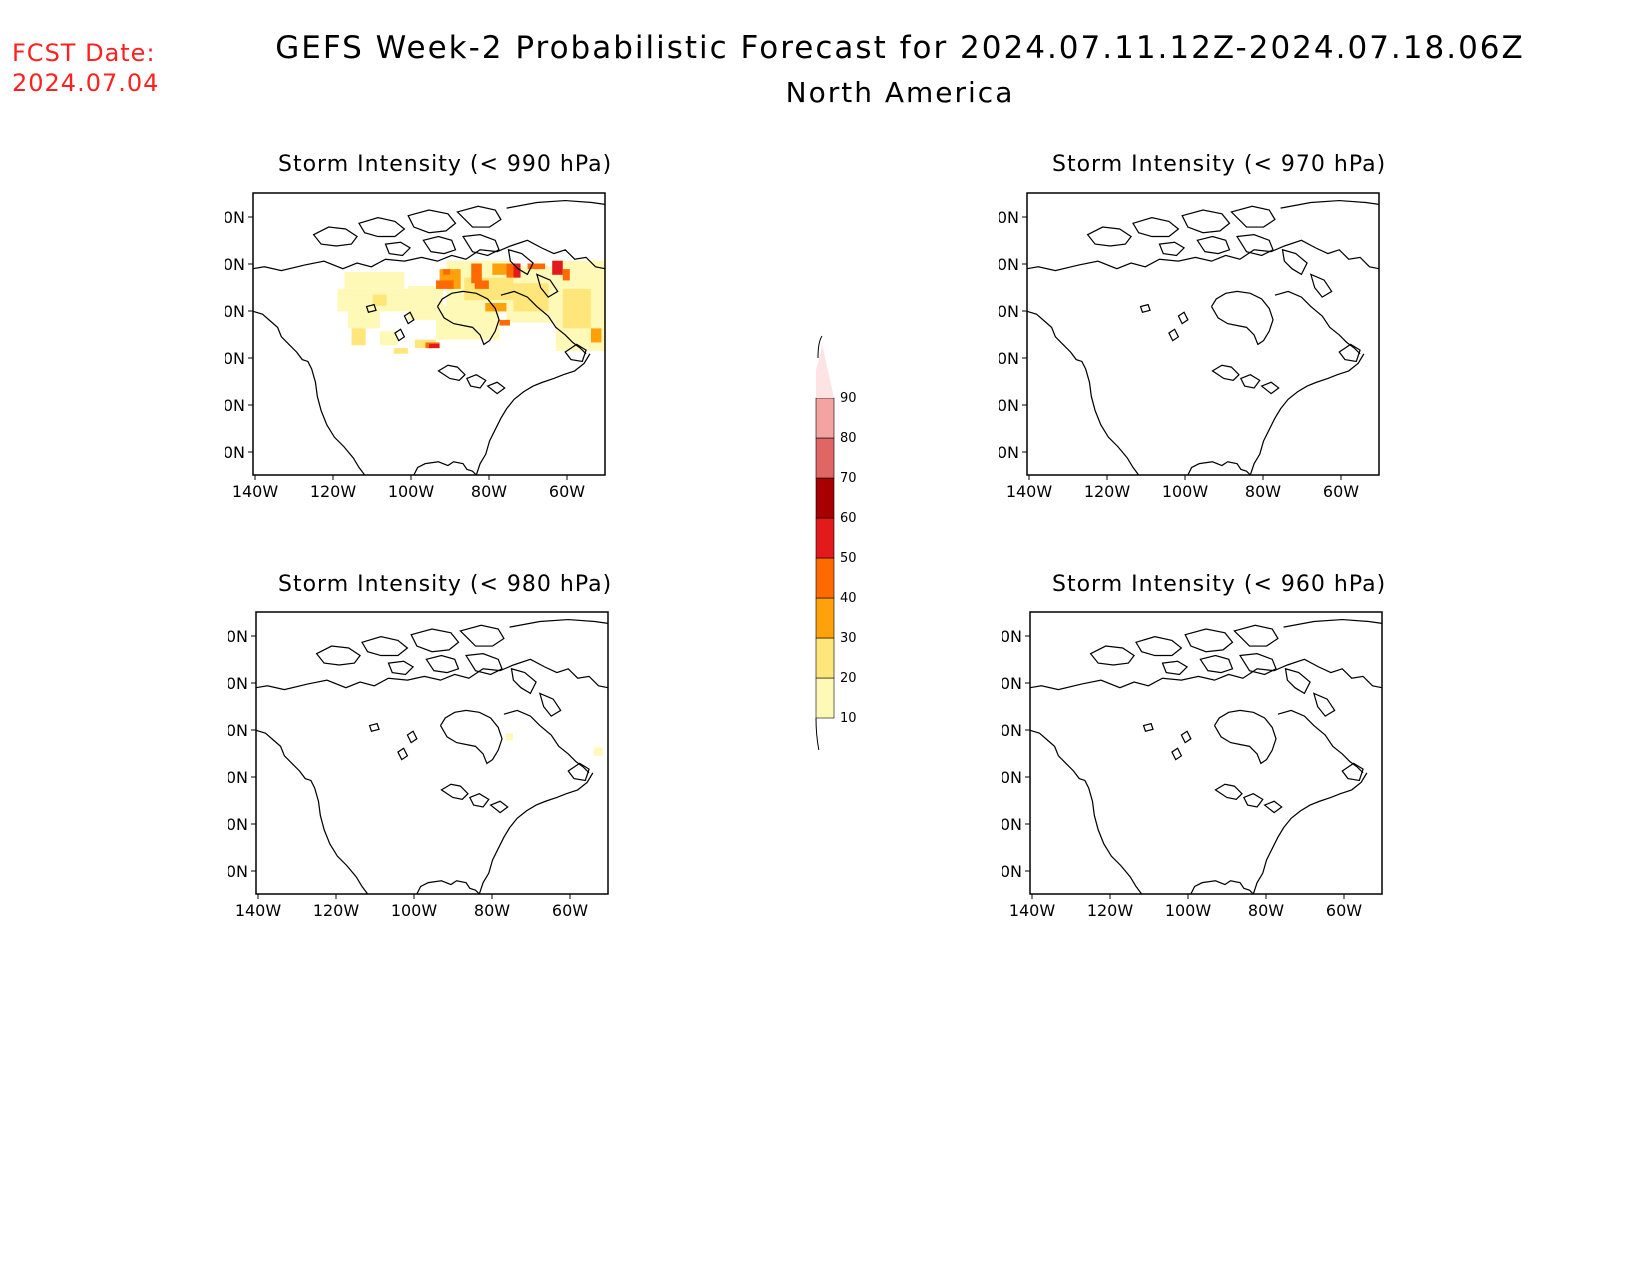  What do you see at coordinates (1189, 346) in the screenshot?
I see `panel-970-frame-group: 80N 70N 60N 50N 40N 30N 140W 120W 100W 80W 60W` at bounding box center [1189, 346].